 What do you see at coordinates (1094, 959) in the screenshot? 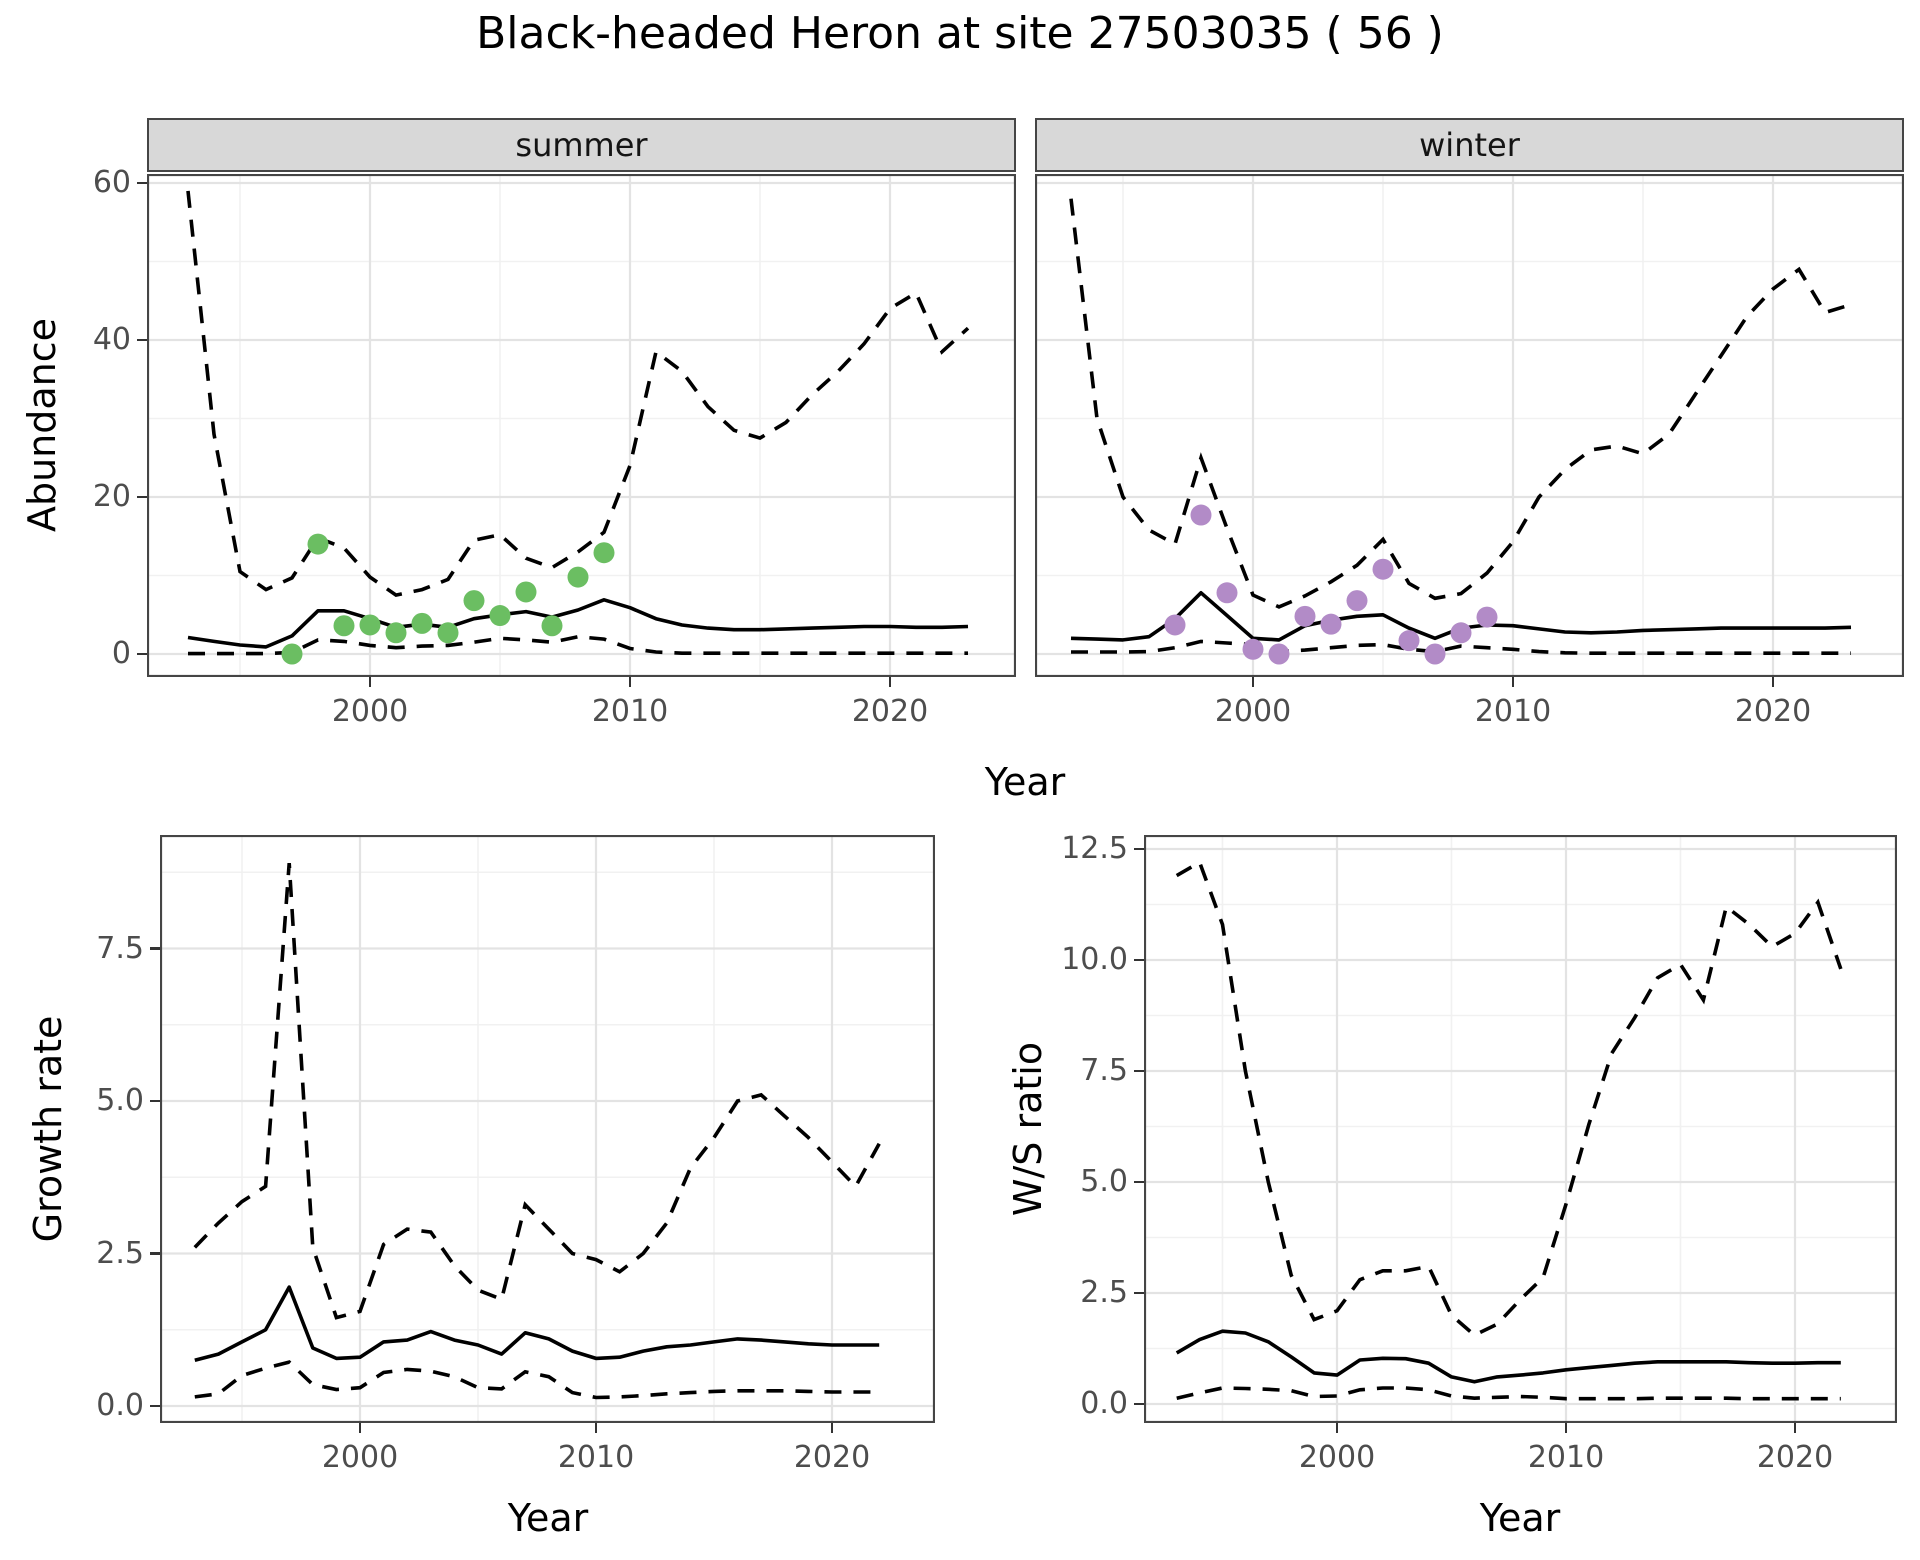
I see `y-tick-label: 10.0` at bounding box center [1094, 959].